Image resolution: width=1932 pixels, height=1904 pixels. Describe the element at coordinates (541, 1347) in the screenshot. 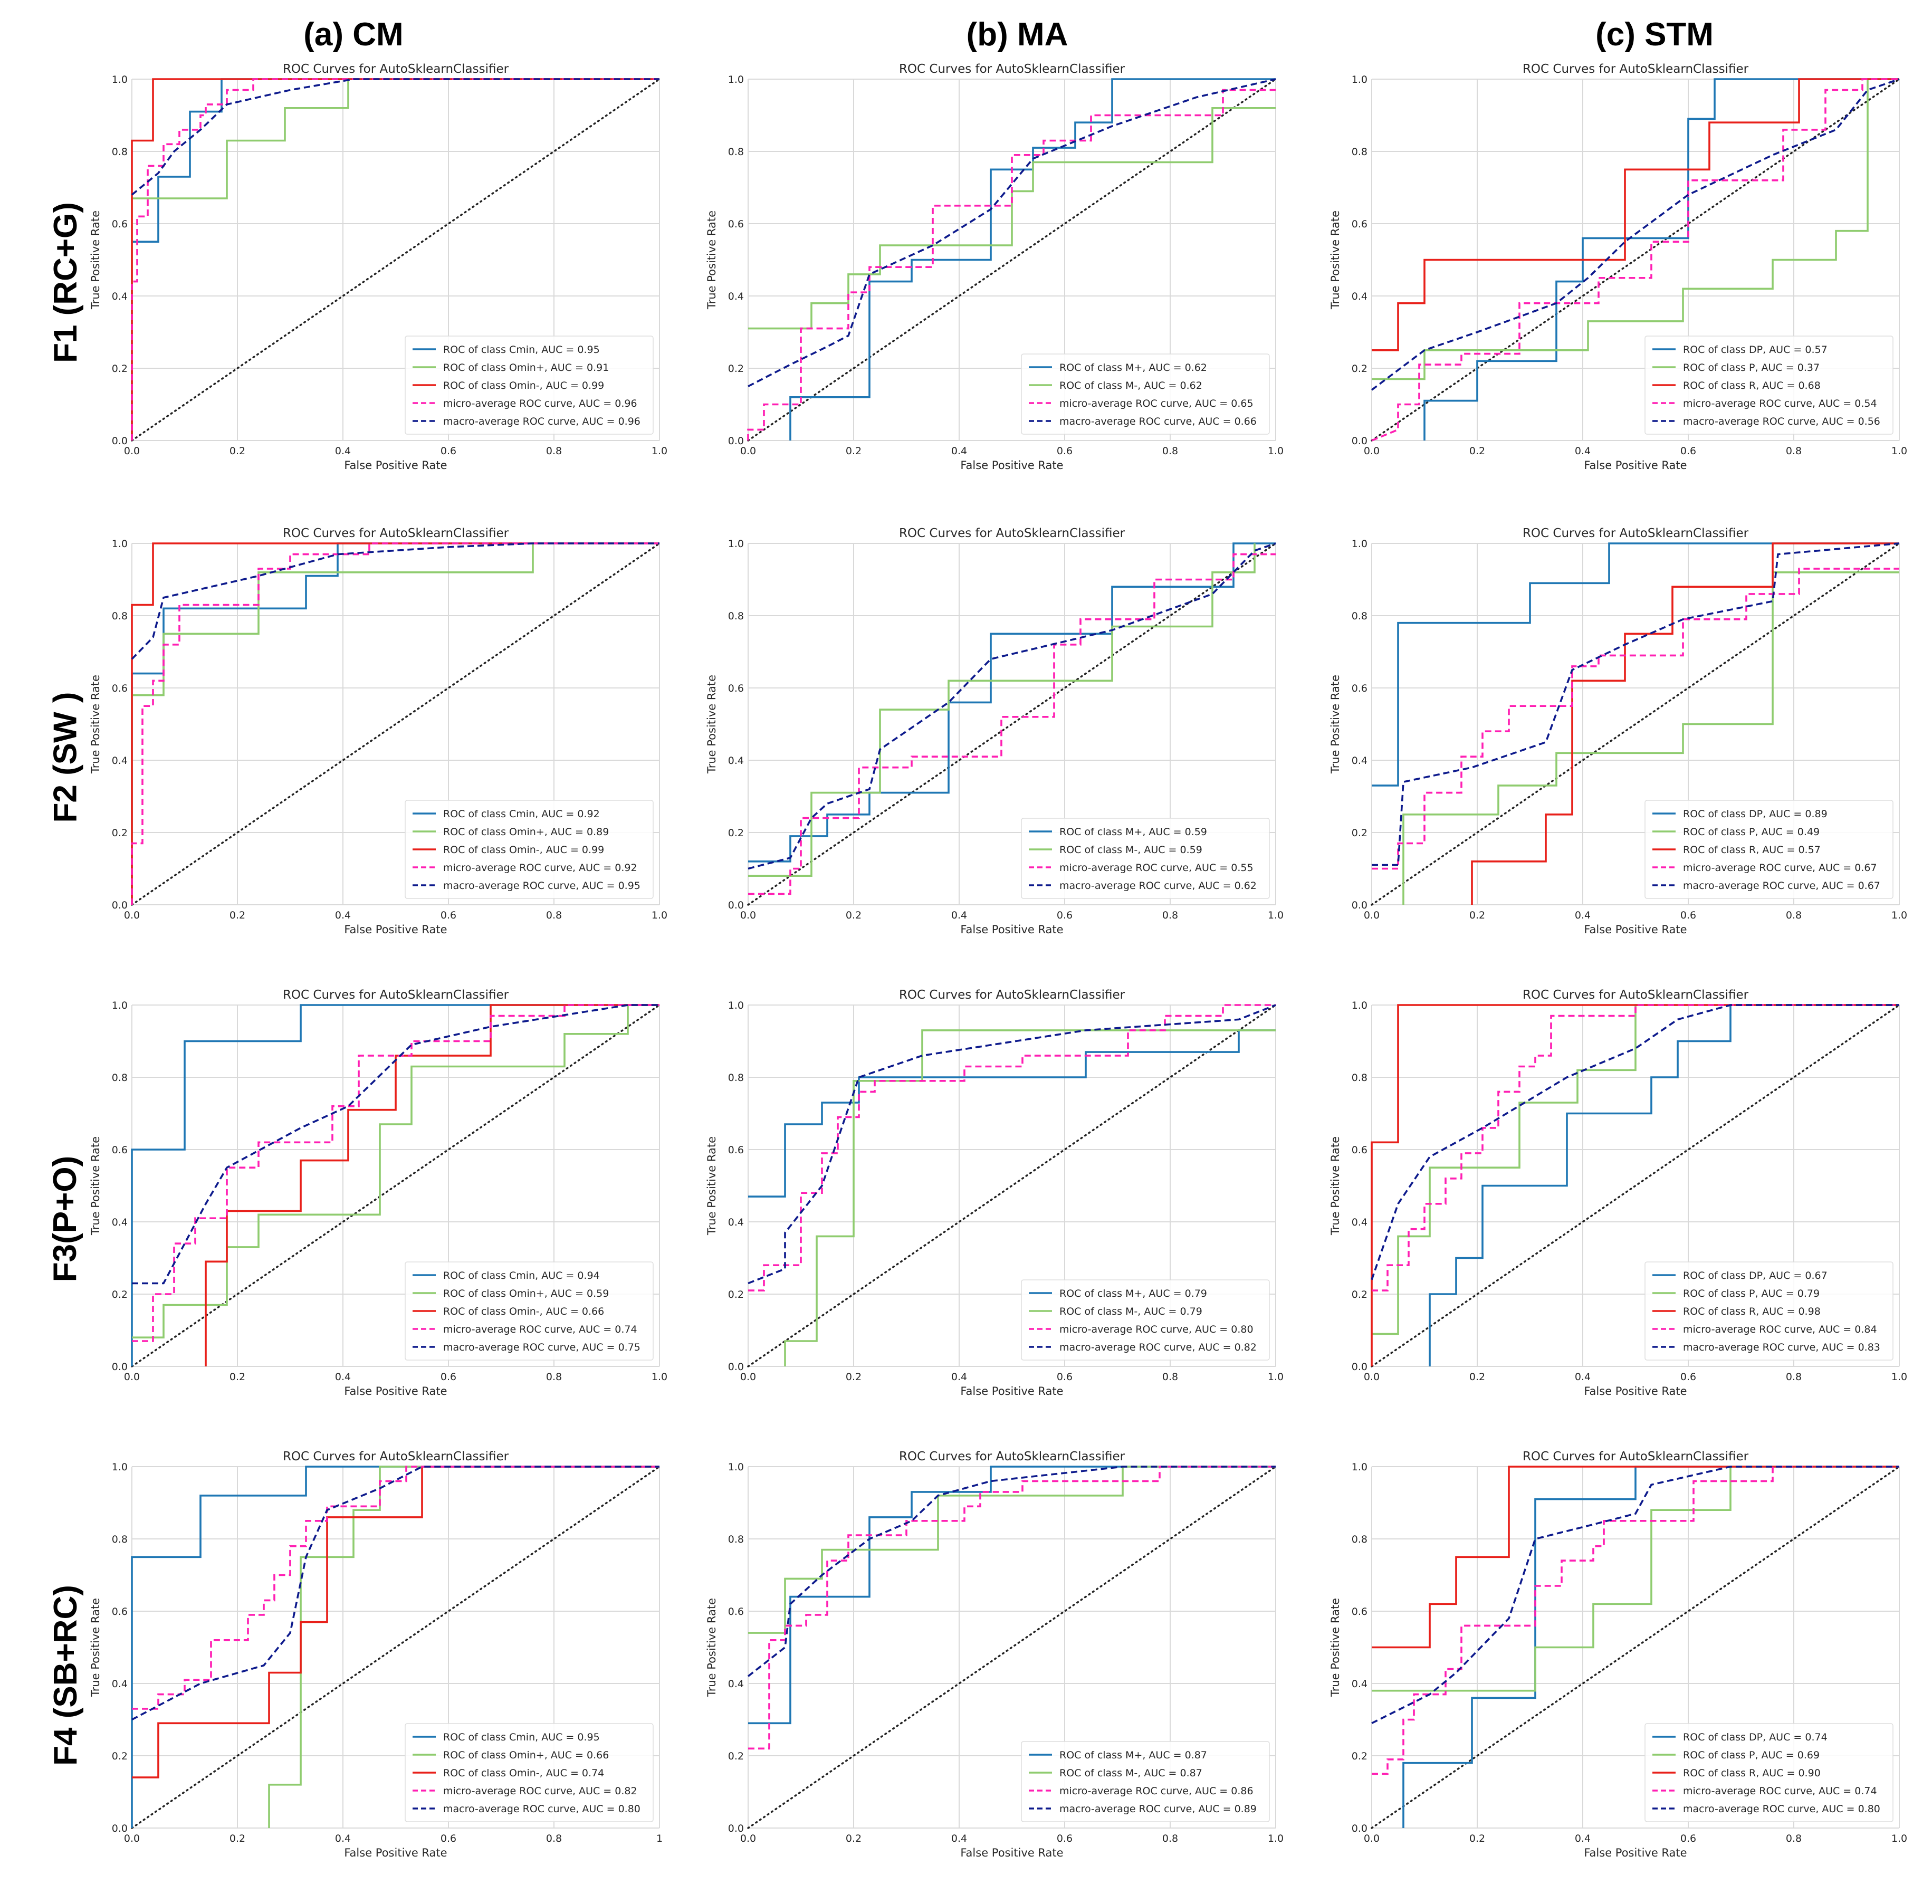

I see `legend-label: macro-average ROC curve, AUC = 0.75` at that location.